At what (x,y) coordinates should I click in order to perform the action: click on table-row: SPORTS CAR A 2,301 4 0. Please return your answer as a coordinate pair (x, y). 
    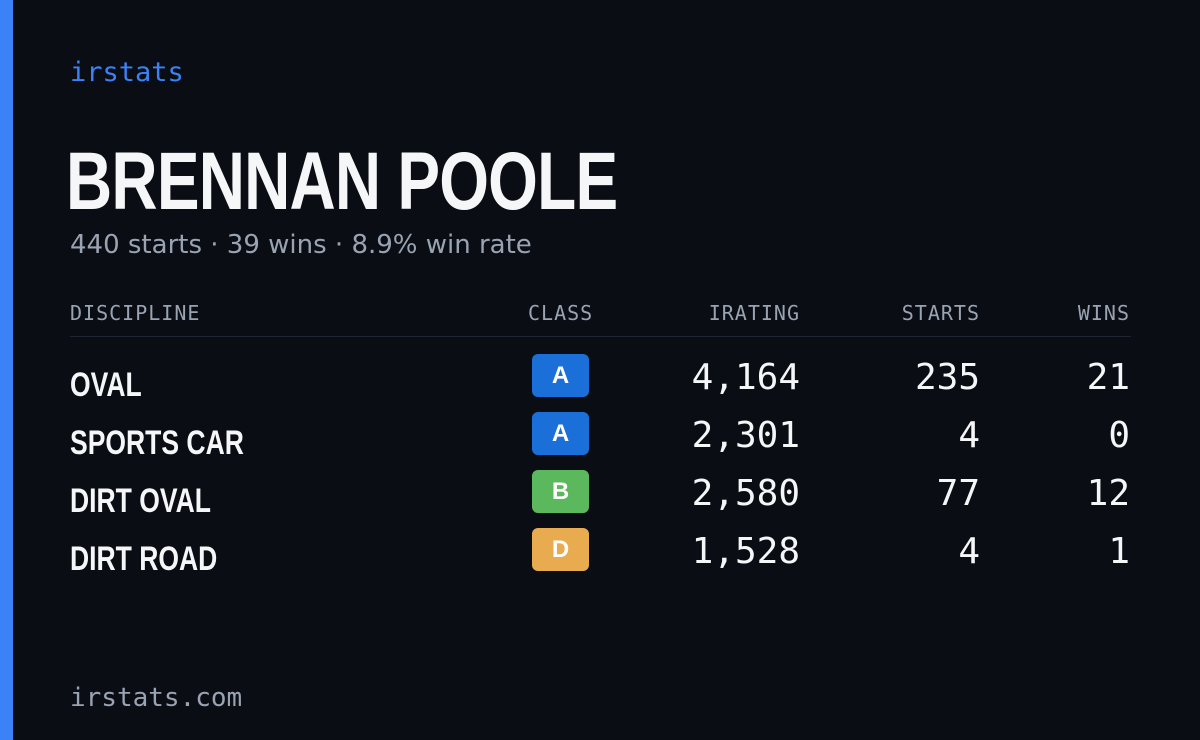
    Looking at the image, I should click on (600, 441).